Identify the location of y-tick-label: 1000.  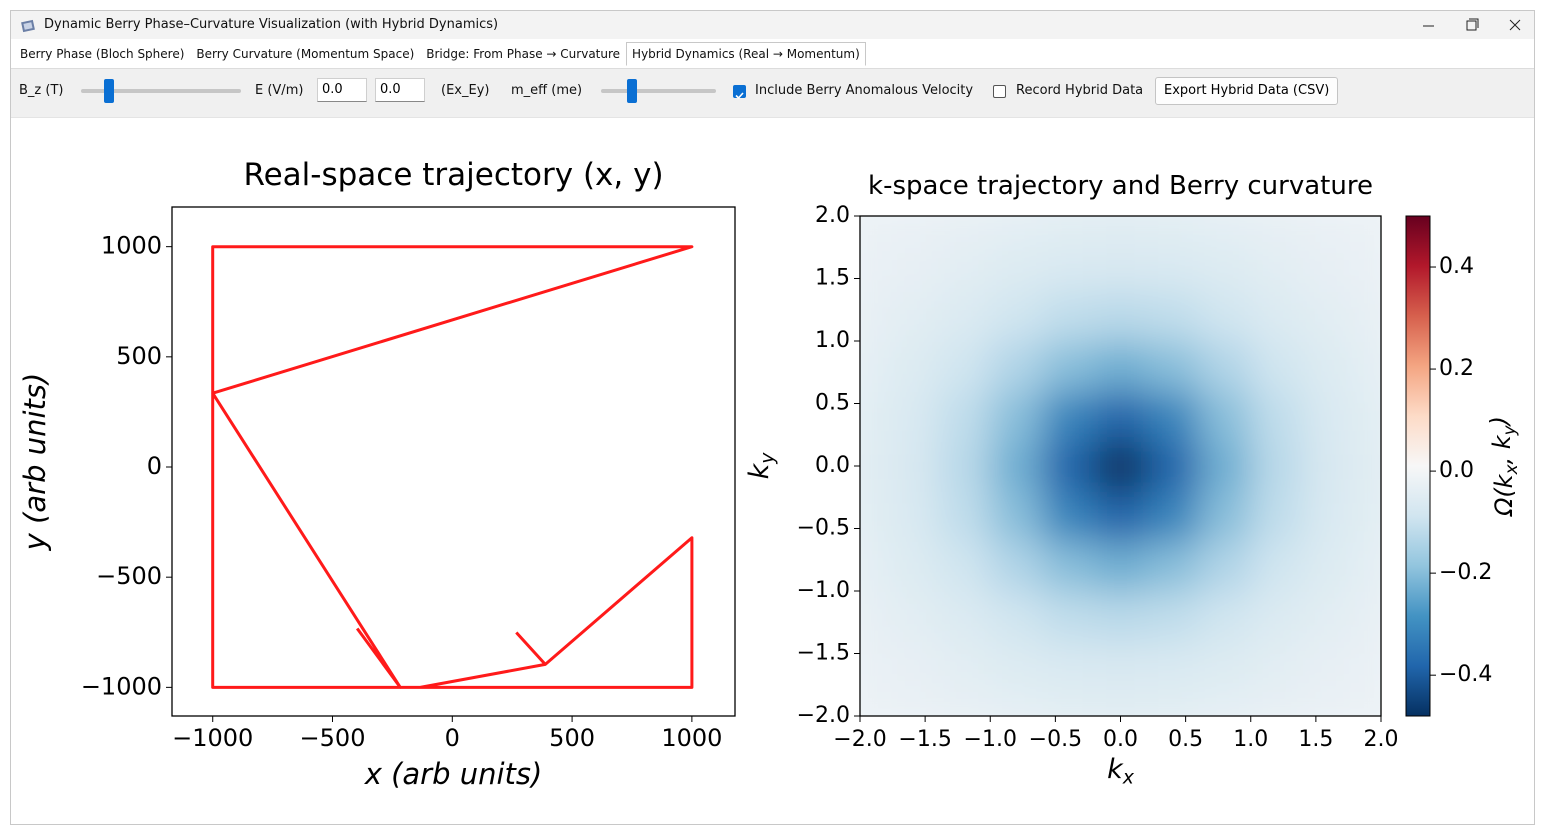
(131, 246).